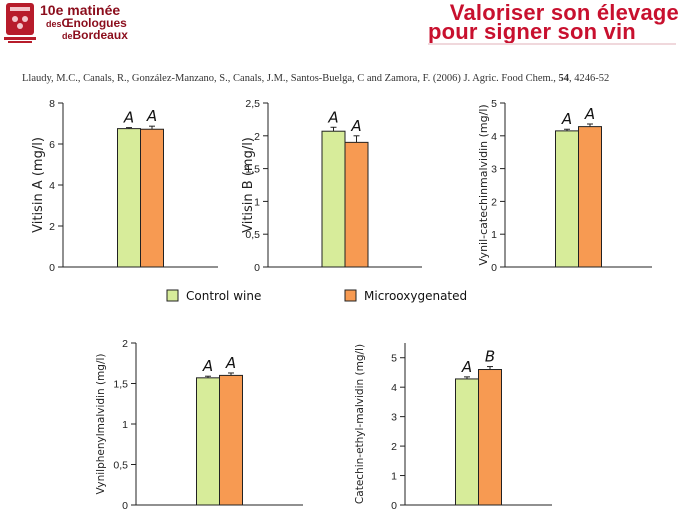 Image resolution: width=689 pixels, height=517 pixels. What do you see at coordinates (360, 424) in the screenshot?
I see `y-axis-title: Catechin-ethyl-malvidin (mg/l)` at bounding box center [360, 424].